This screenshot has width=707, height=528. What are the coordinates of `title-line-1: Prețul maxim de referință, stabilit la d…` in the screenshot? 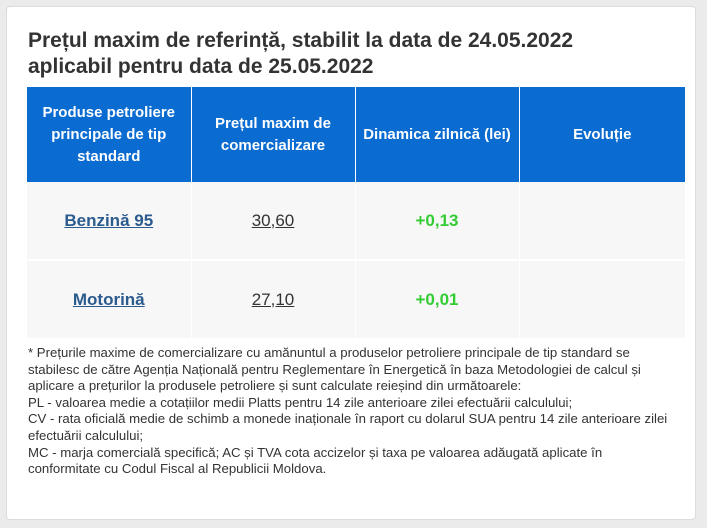 It's located at (301, 40).